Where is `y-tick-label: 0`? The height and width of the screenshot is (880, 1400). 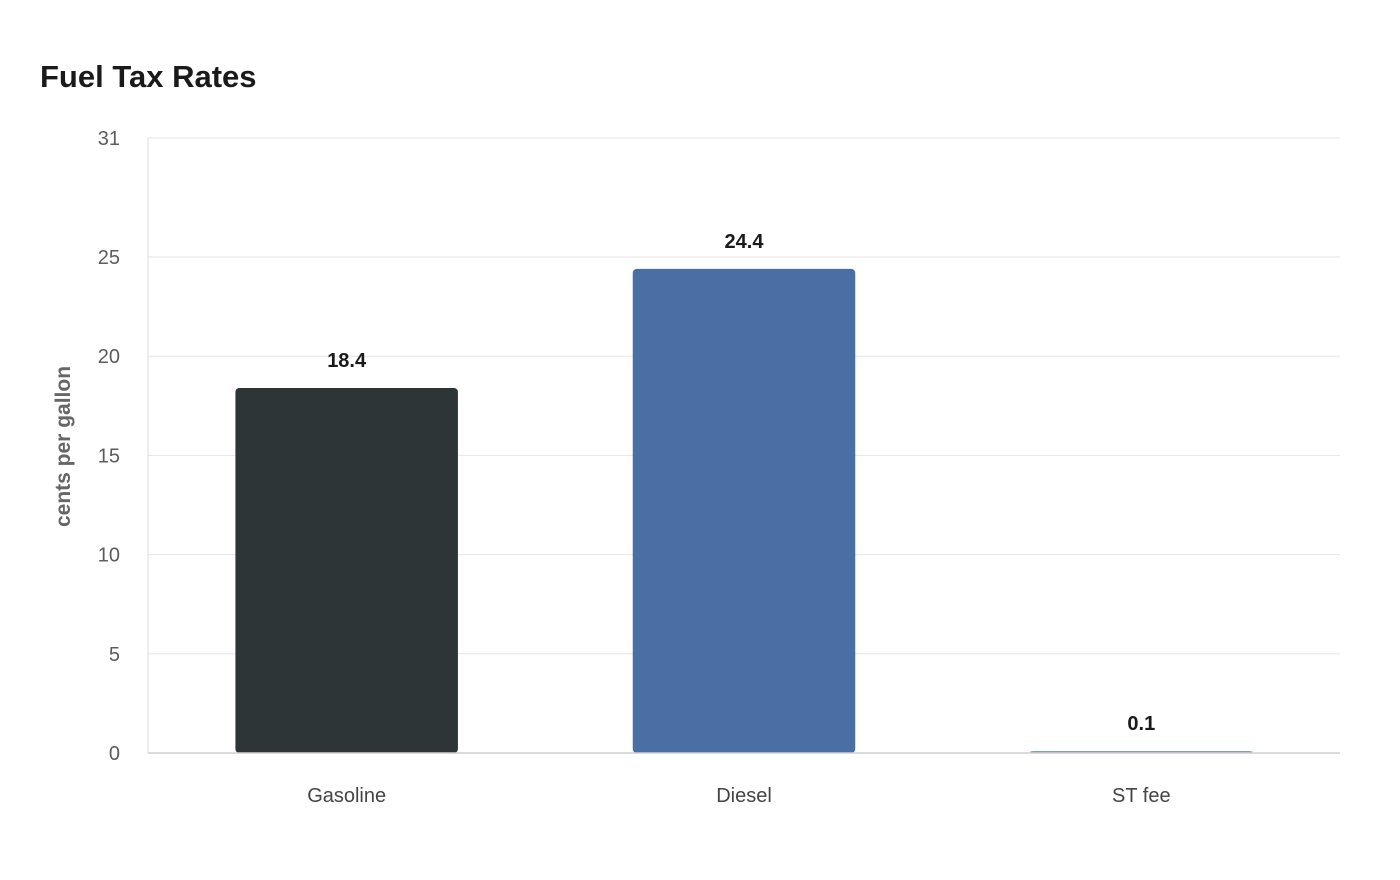 y-tick-label: 0 is located at coordinates (114, 754).